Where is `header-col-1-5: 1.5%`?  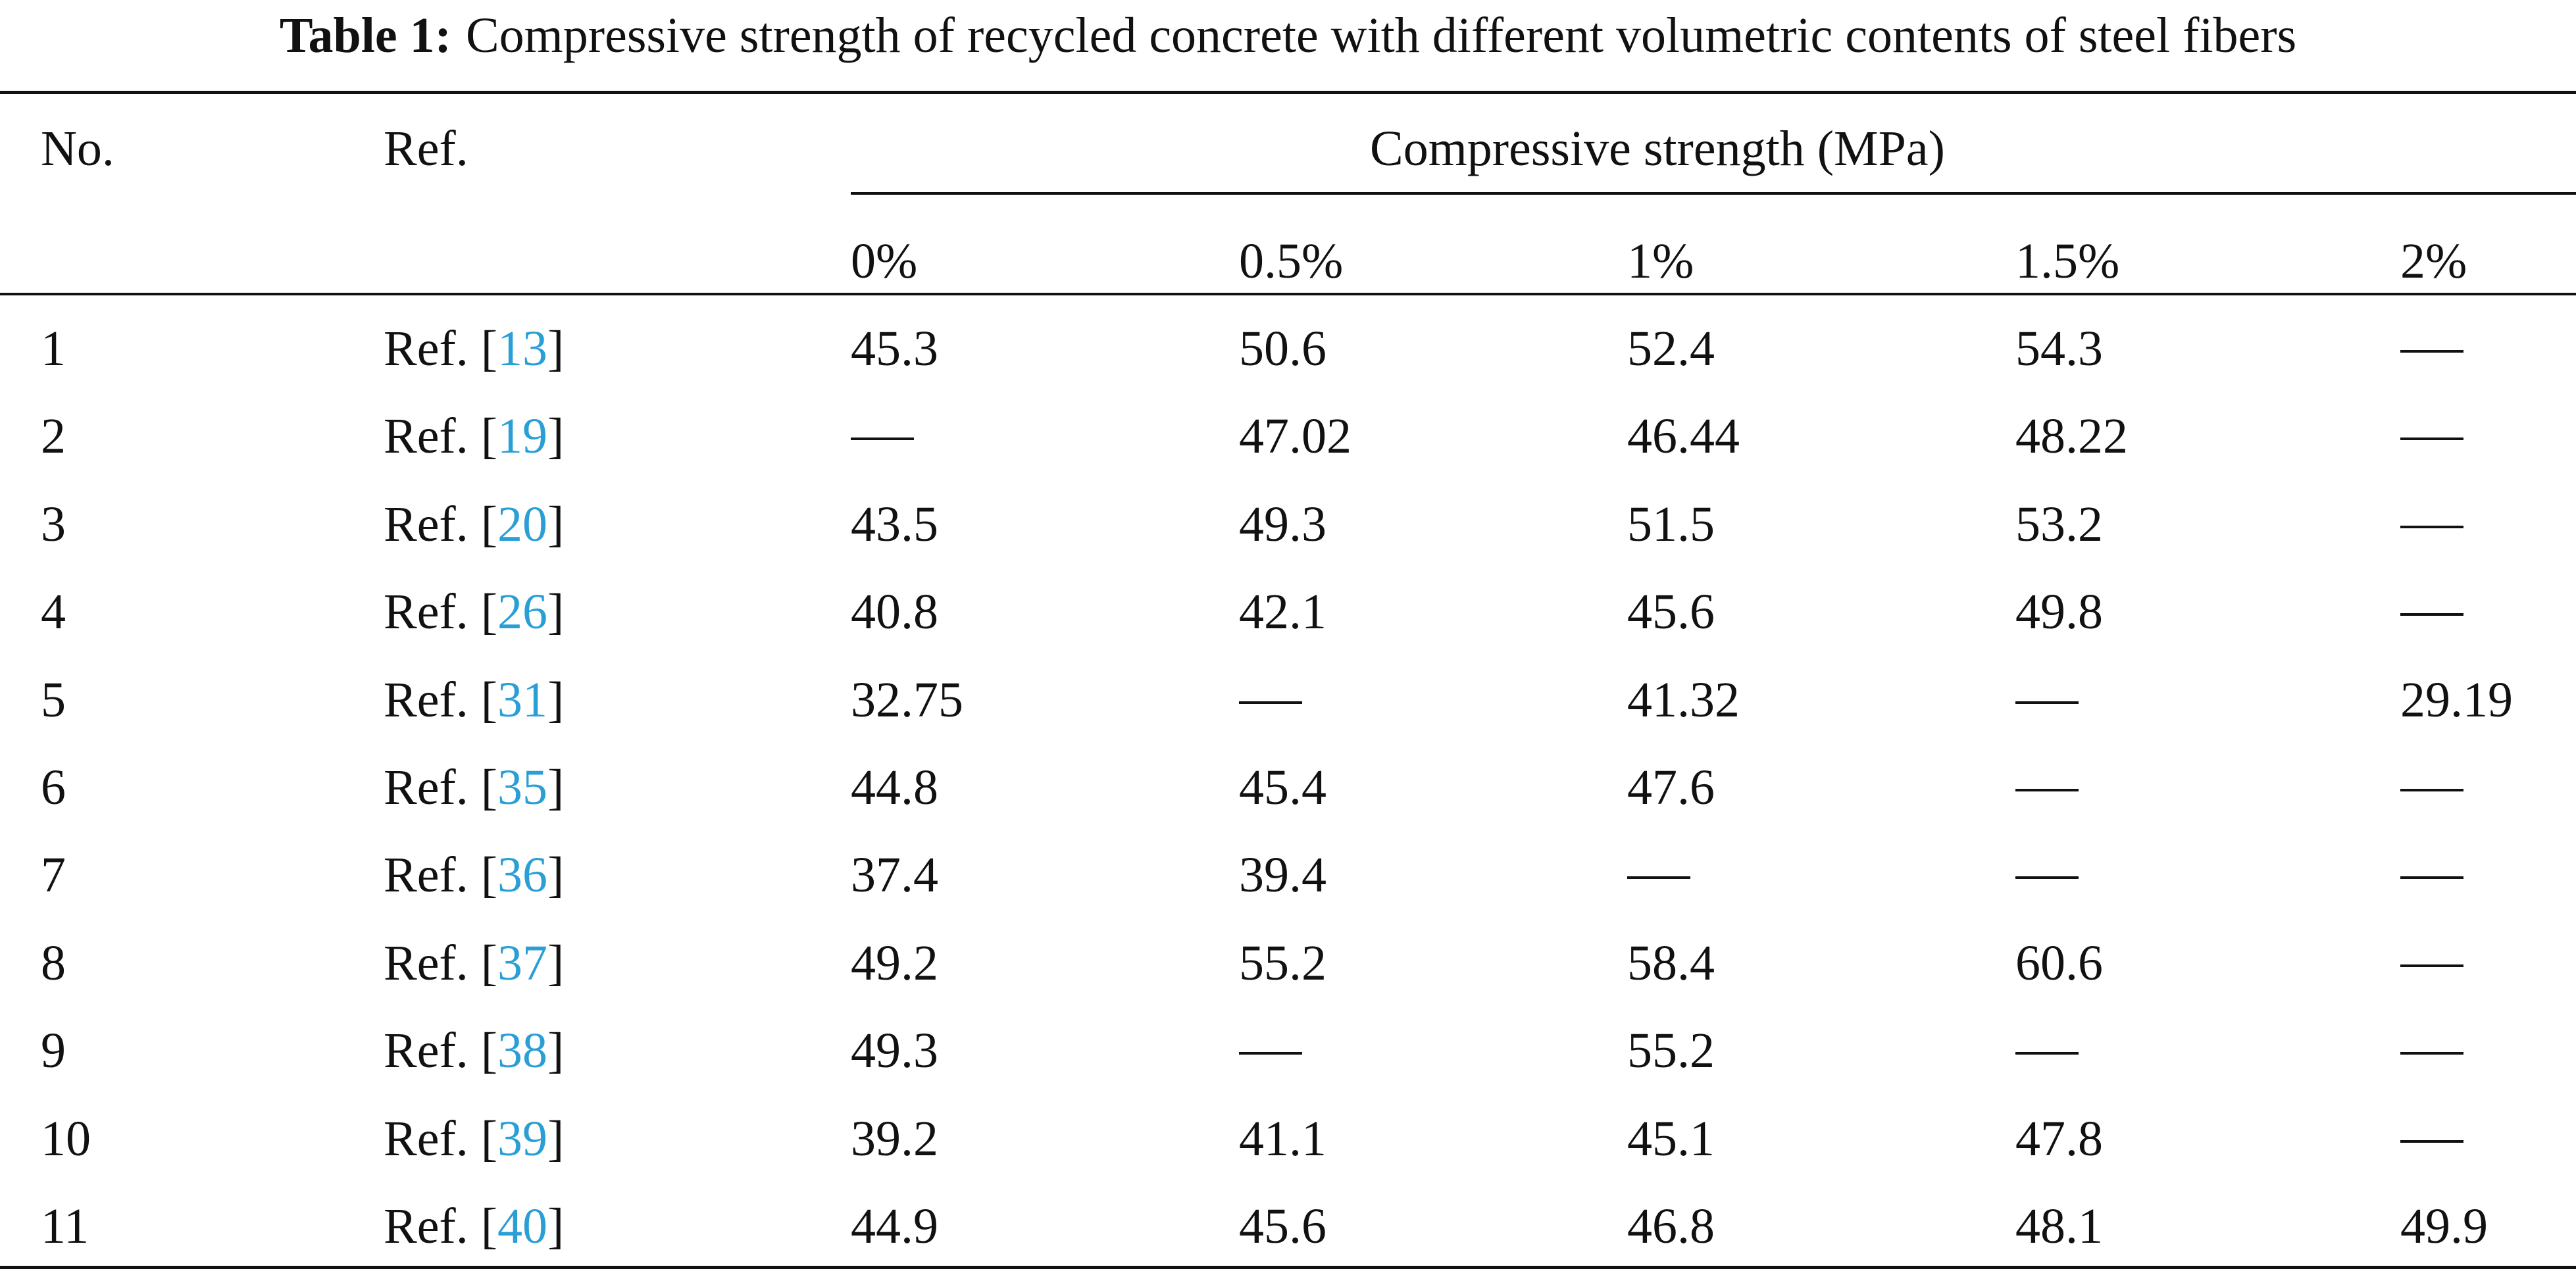 header-col-1-5: 1.5% is located at coordinates (2067, 262).